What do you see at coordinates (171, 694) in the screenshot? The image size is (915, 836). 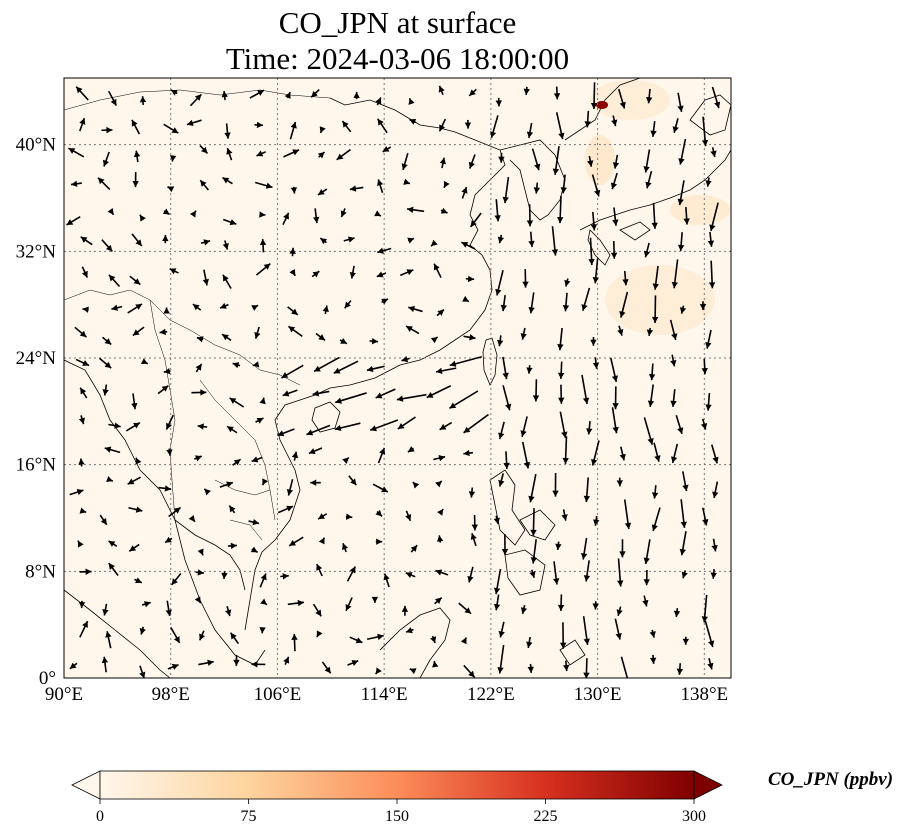 I see `lon-tick-label: 98°E` at bounding box center [171, 694].